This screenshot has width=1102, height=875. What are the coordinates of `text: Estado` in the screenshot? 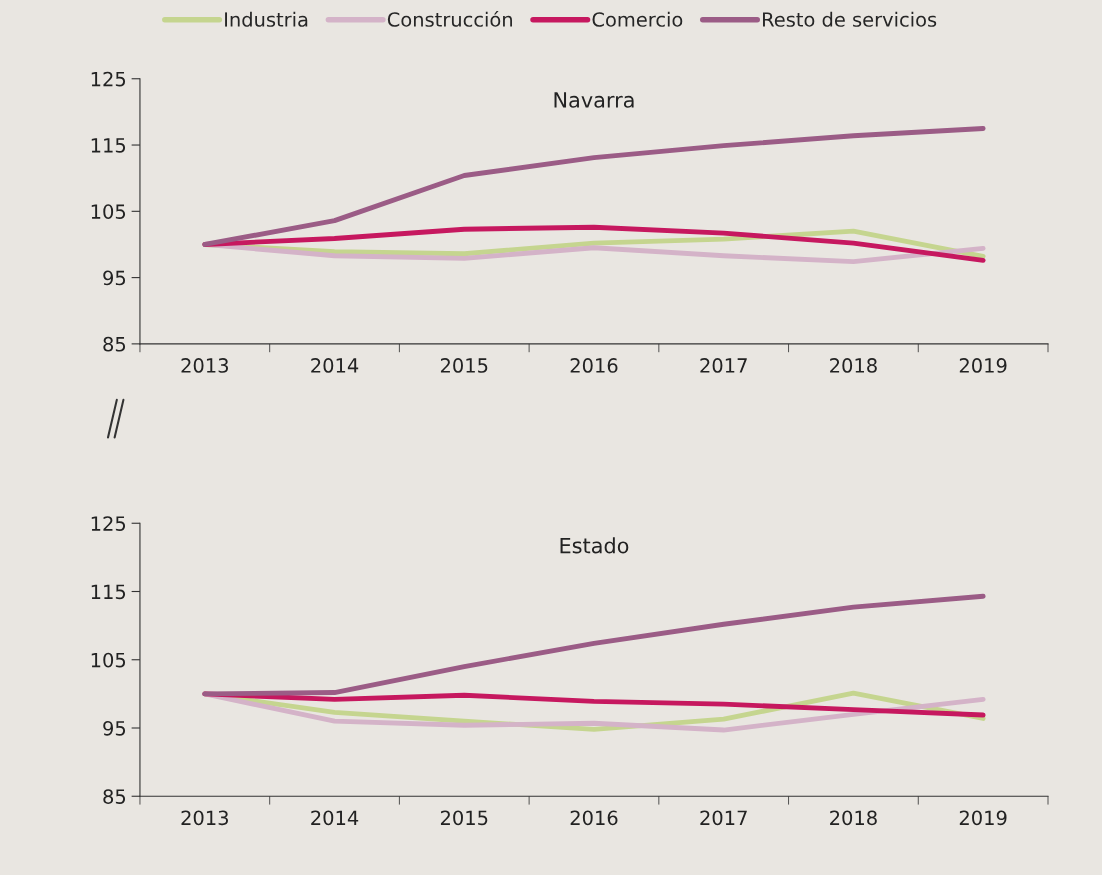 It's located at (594, 545).